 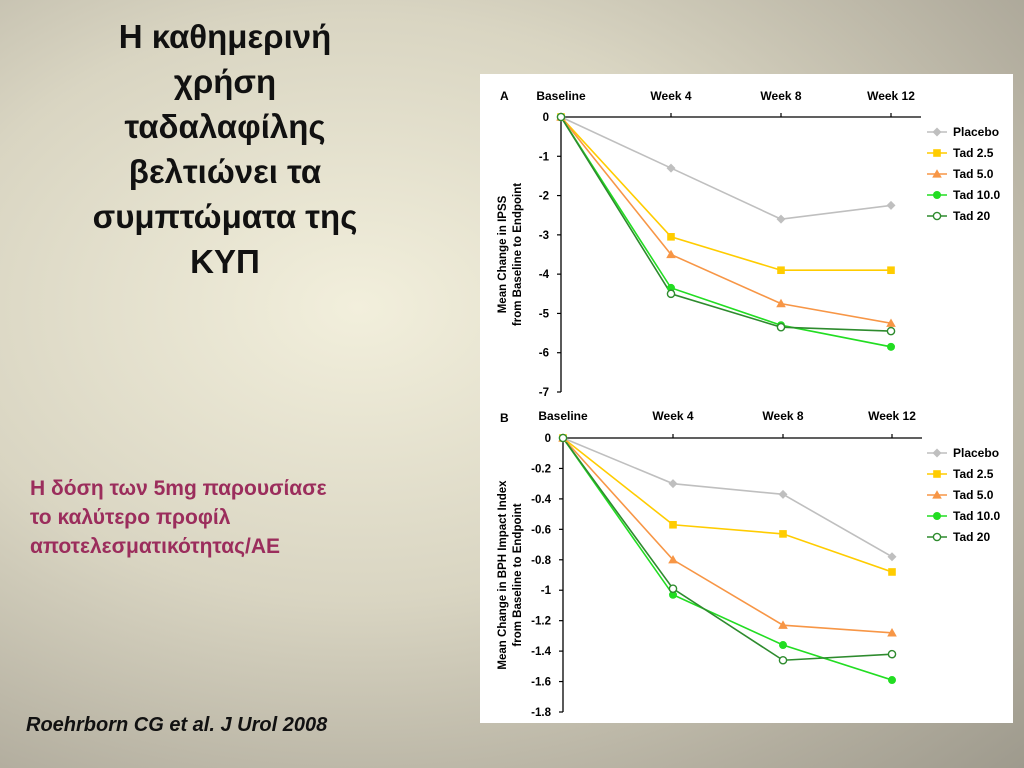 What do you see at coordinates (155, 546) in the screenshot?
I see `note-line: αποτελεσματικότητας/ΑΕ` at bounding box center [155, 546].